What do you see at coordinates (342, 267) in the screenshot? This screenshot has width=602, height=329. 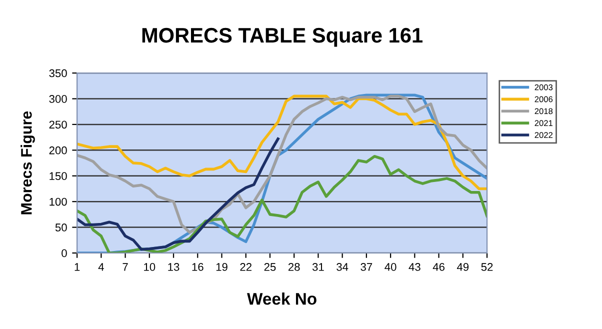 I see `x-tick-label: 34` at bounding box center [342, 267].